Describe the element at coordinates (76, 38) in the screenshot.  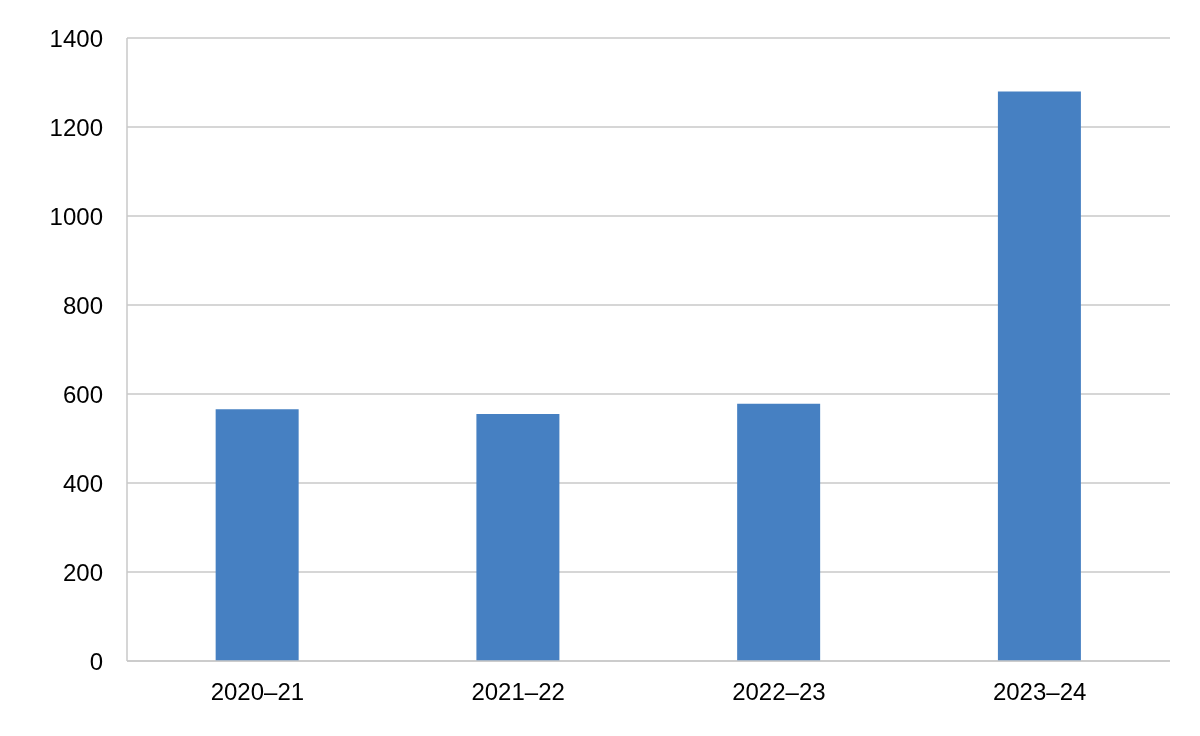
I see `y-tick-label: 1400` at that location.